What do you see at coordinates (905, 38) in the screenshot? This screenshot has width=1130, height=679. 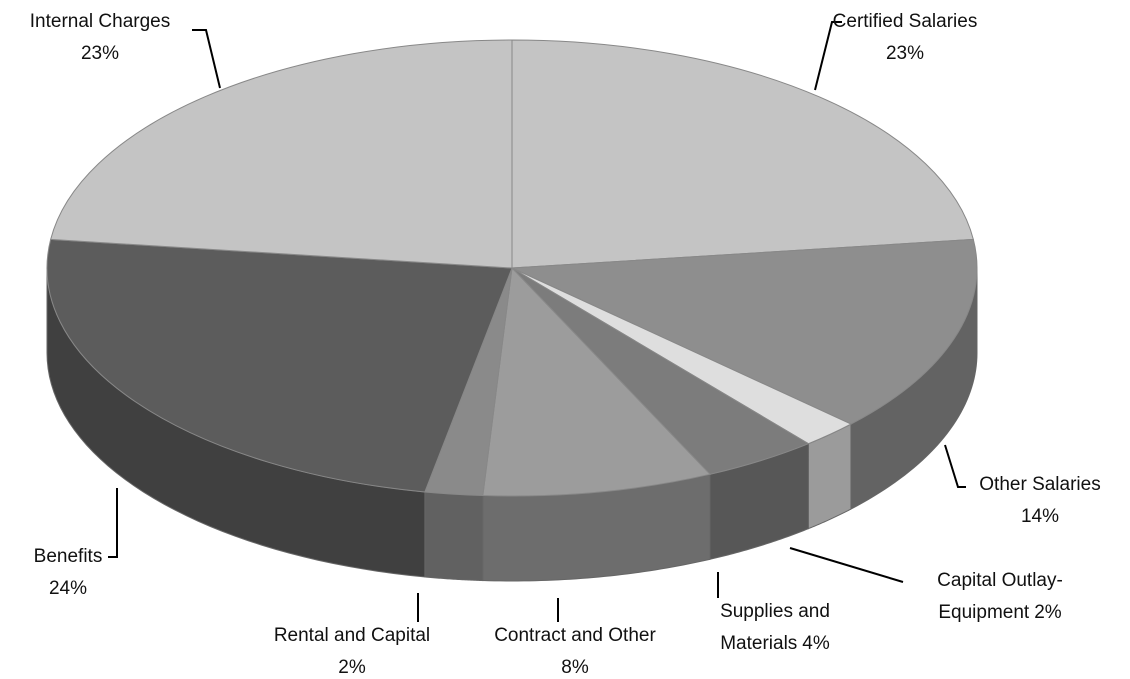 I see `slice-label: Certified Salaries 23%` at bounding box center [905, 38].